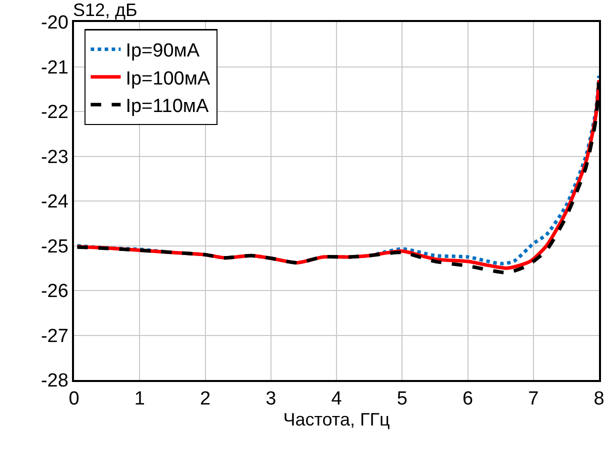 This screenshot has height=459, width=612. What do you see at coordinates (54, 202) in the screenshot?
I see `y-tick-label: -24` at bounding box center [54, 202].